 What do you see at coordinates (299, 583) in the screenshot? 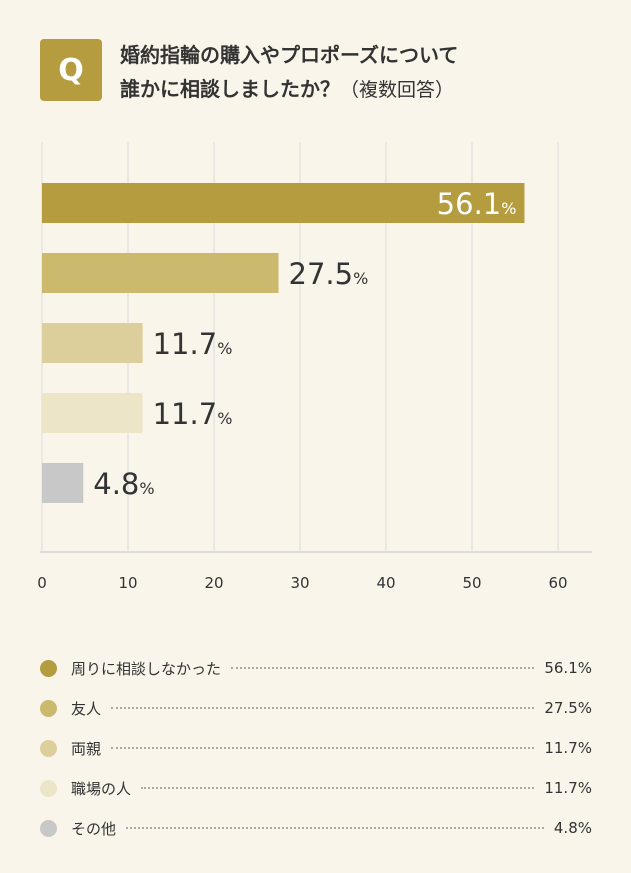
I see `x-tick-label: 30` at bounding box center [299, 583].